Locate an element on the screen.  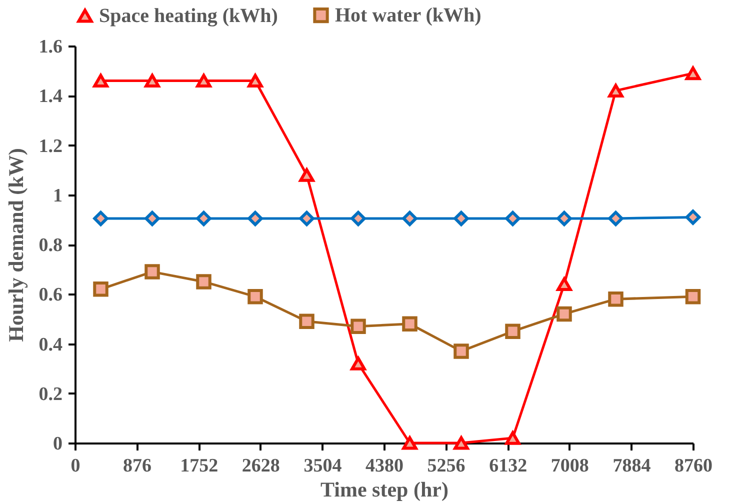
x-tick-label: 0 is located at coordinates (75, 466).